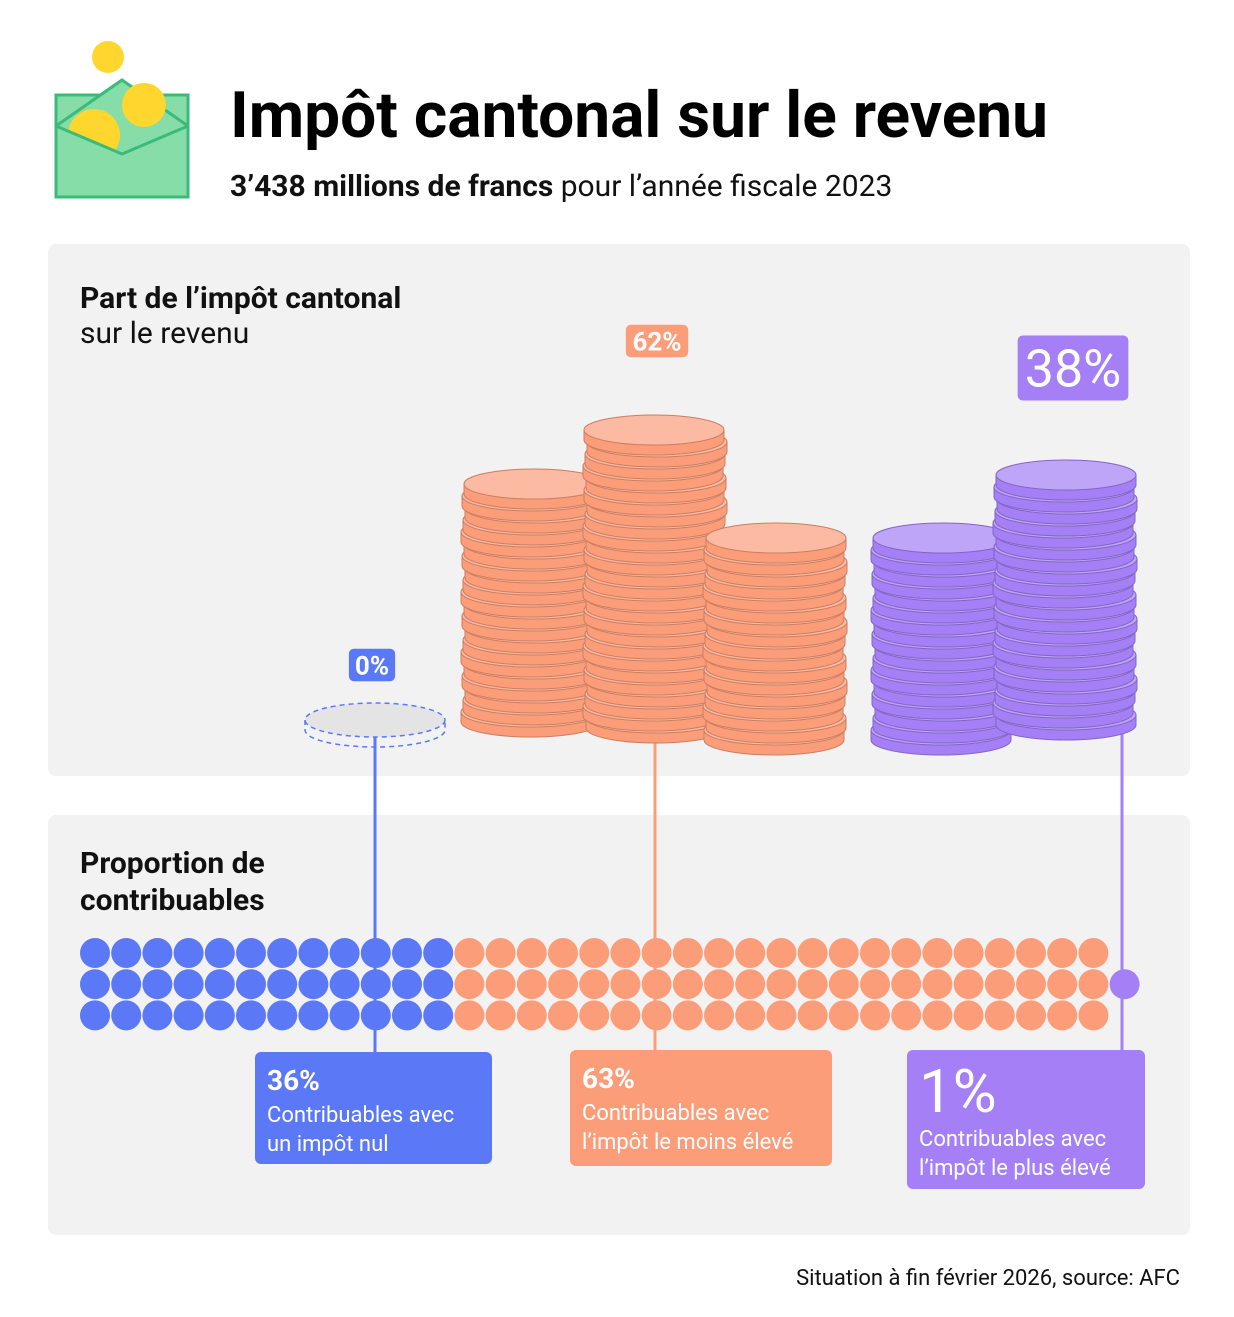 The image size is (1234, 1317). Describe the element at coordinates (172, 900) in the screenshot. I see `panel-title: contribuables` at that location.